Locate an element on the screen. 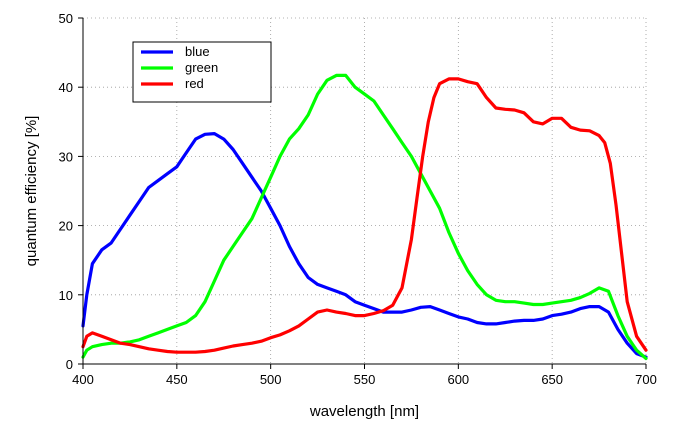  x-tick-labels: 400 450 500 550 600 650 700 is located at coordinates (364, 379).